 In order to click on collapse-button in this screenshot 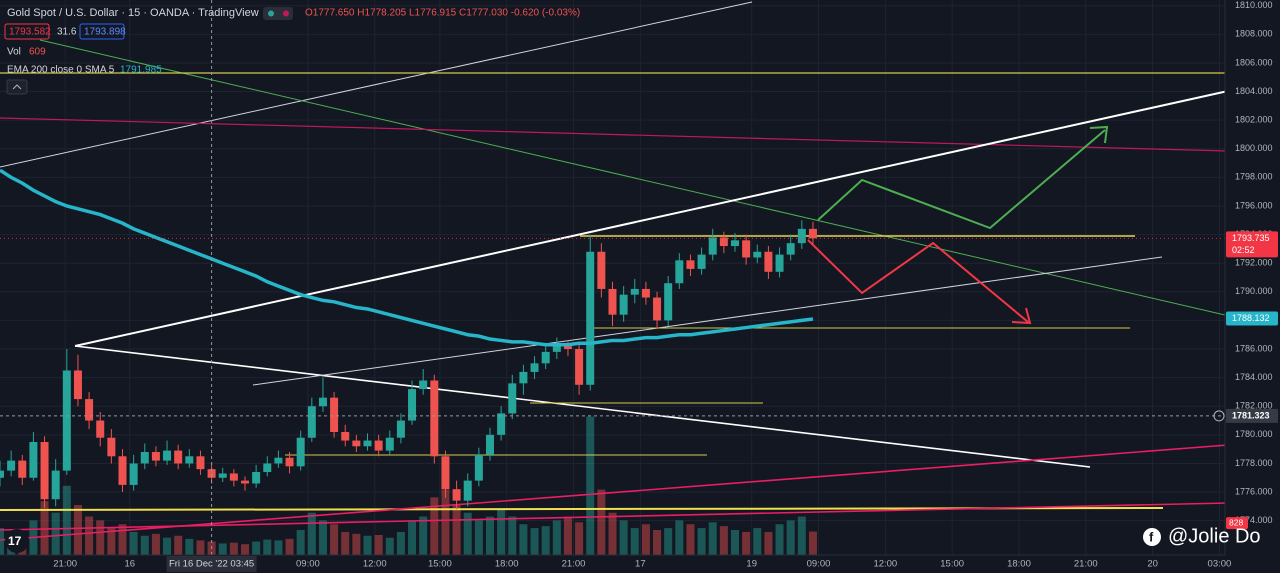, I will do `click(17, 87)`.